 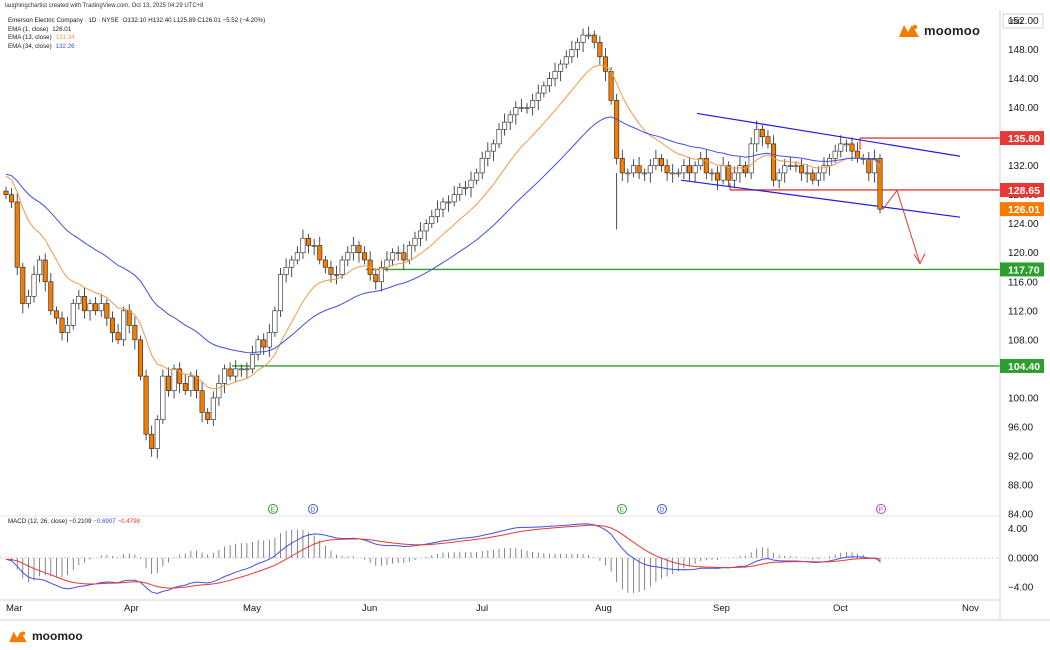 What do you see at coordinates (828, 134) in the screenshot?
I see `channel-top-line` at bounding box center [828, 134].